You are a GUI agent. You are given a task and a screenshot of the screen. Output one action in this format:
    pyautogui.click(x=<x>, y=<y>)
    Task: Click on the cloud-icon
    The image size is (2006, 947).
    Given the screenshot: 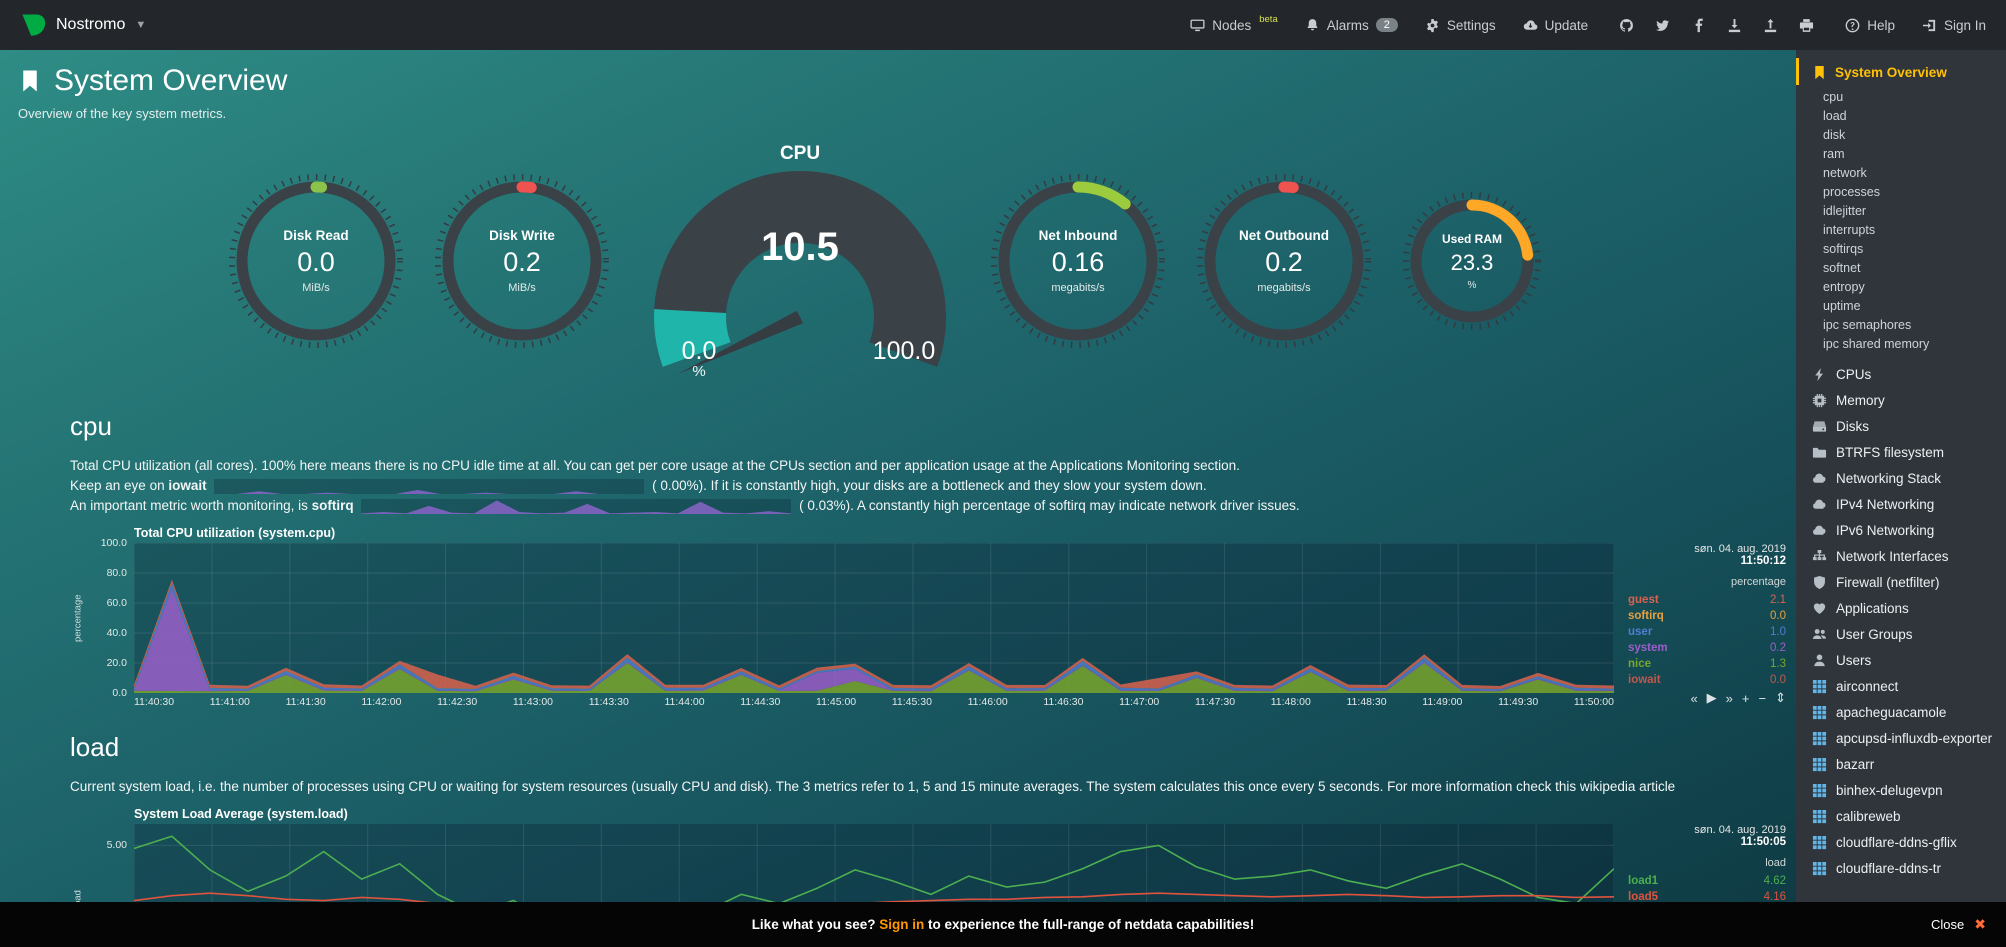 What is the action you would take?
    pyautogui.click(x=1819, y=505)
    